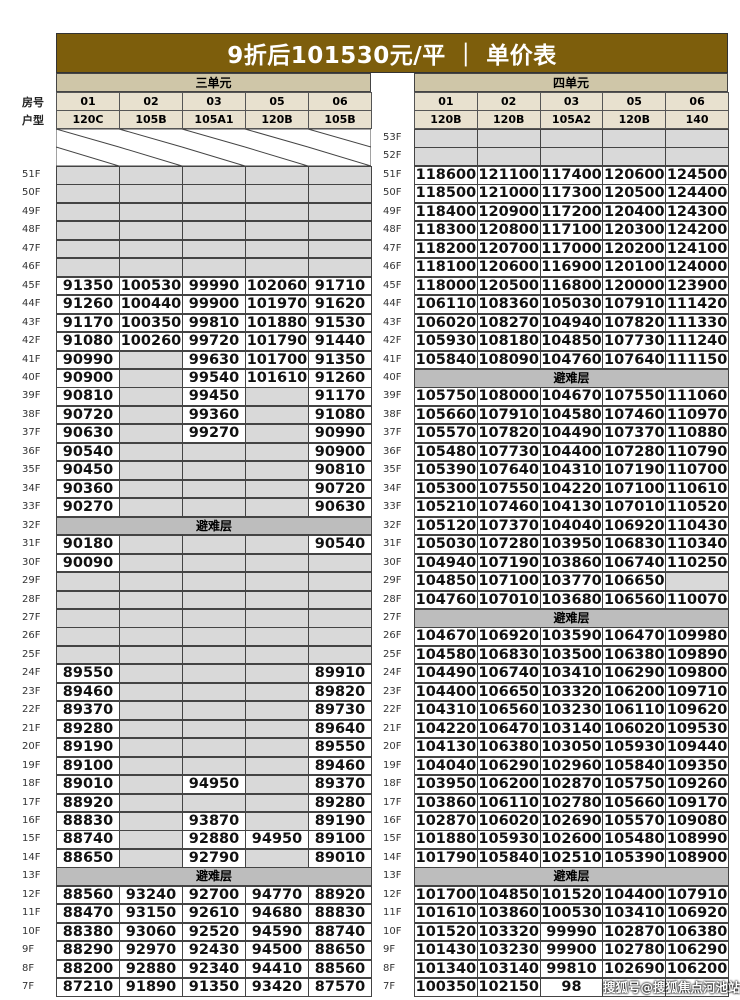 The width and height of the screenshot is (740, 1000). Describe the element at coordinates (634, 636) in the screenshot. I see `price-cell: 106470` at that location.